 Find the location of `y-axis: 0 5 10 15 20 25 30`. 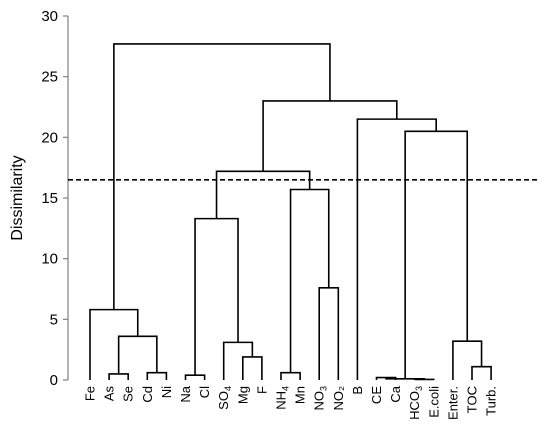

y-axis: 0 5 10 15 20 25 30 is located at coordinates (55, 198).